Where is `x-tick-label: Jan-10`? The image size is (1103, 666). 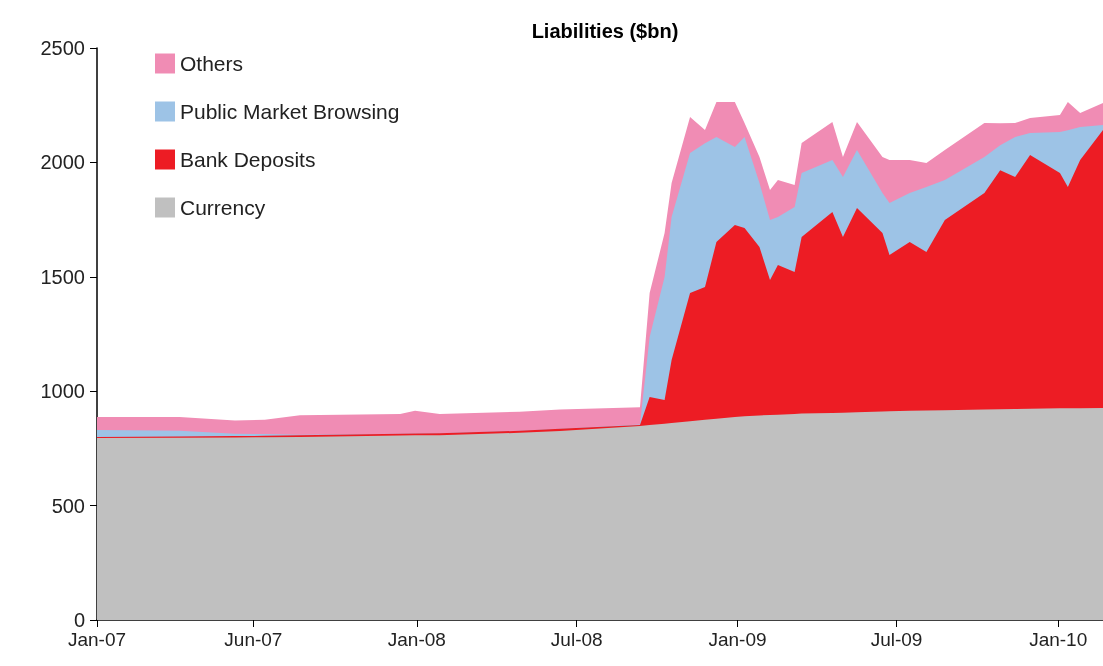 x-tick-label: Jan-10 is located at coordinates (1058, 639).